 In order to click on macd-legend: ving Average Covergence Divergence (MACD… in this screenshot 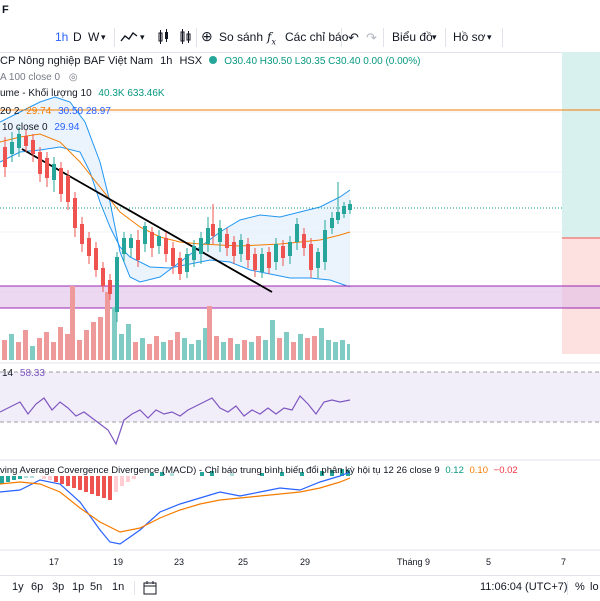, I will do `click(259, 470)`.